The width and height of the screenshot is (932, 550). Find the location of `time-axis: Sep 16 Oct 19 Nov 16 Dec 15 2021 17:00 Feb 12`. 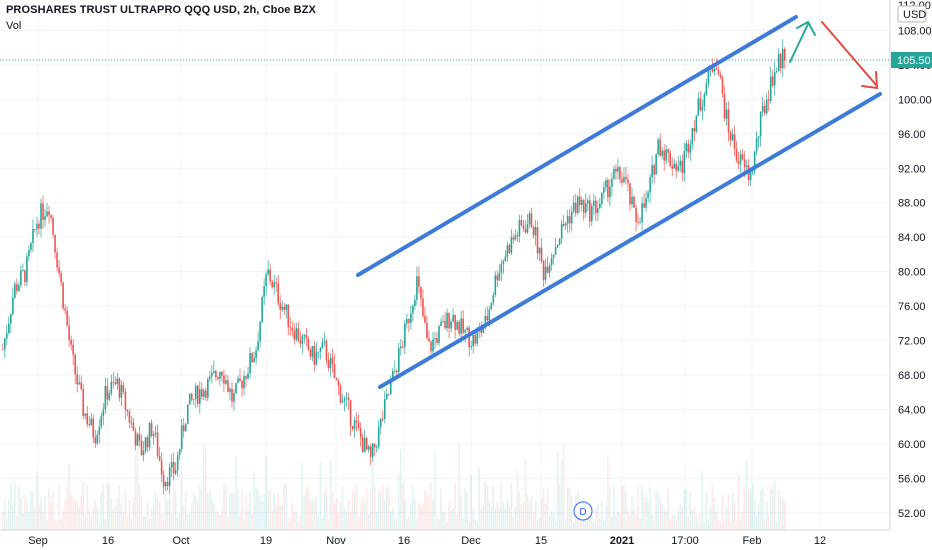

time-axis: Sep 16 Oct 19 Nov 16 Dec 15 2021 17:00 Feb 12 is located at coordinates (445, 538).